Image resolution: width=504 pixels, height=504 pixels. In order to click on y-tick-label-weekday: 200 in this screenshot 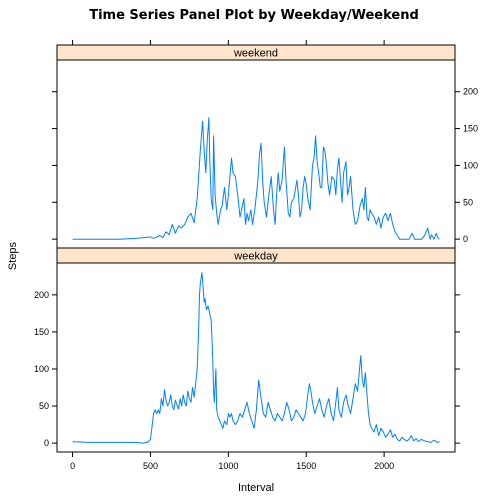, I will do `click(41, 295)`.